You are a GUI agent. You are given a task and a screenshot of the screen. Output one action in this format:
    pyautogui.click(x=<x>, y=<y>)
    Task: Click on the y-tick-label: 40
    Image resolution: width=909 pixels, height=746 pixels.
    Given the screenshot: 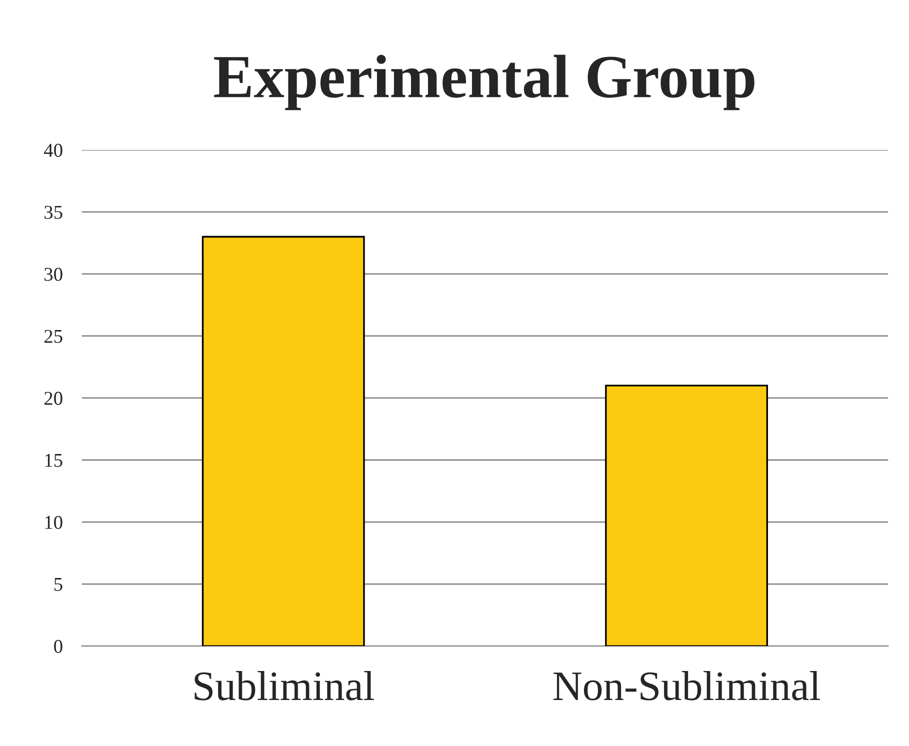 What is the action you would take?
    pyautogui.click(x=53, y=150)
    